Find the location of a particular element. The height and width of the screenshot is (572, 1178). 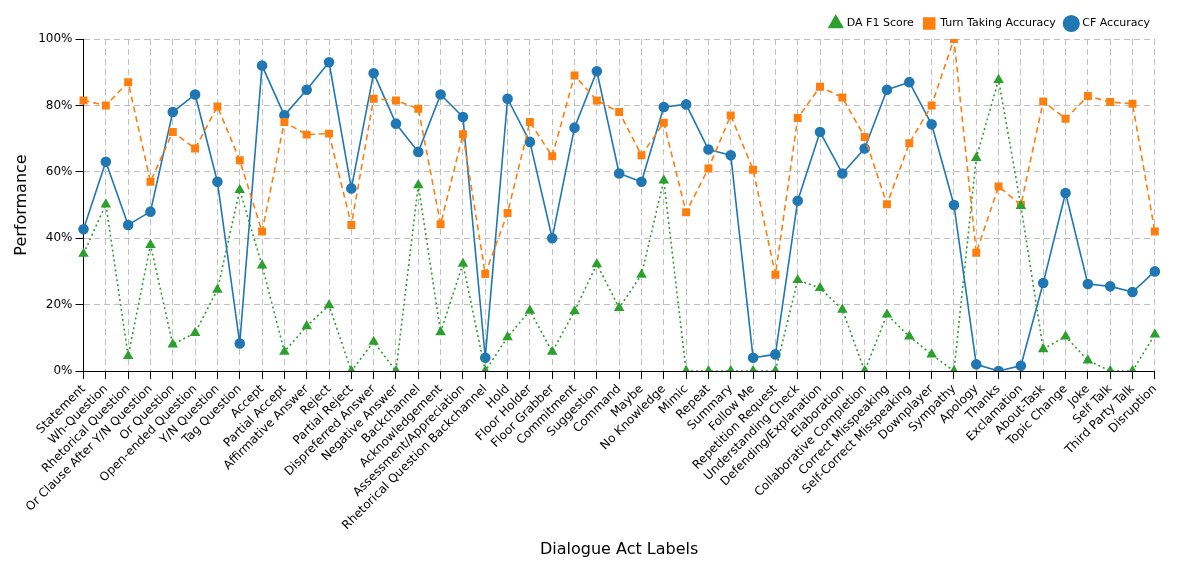

y-axis-title: Performance is located at coordinates (20, 205).